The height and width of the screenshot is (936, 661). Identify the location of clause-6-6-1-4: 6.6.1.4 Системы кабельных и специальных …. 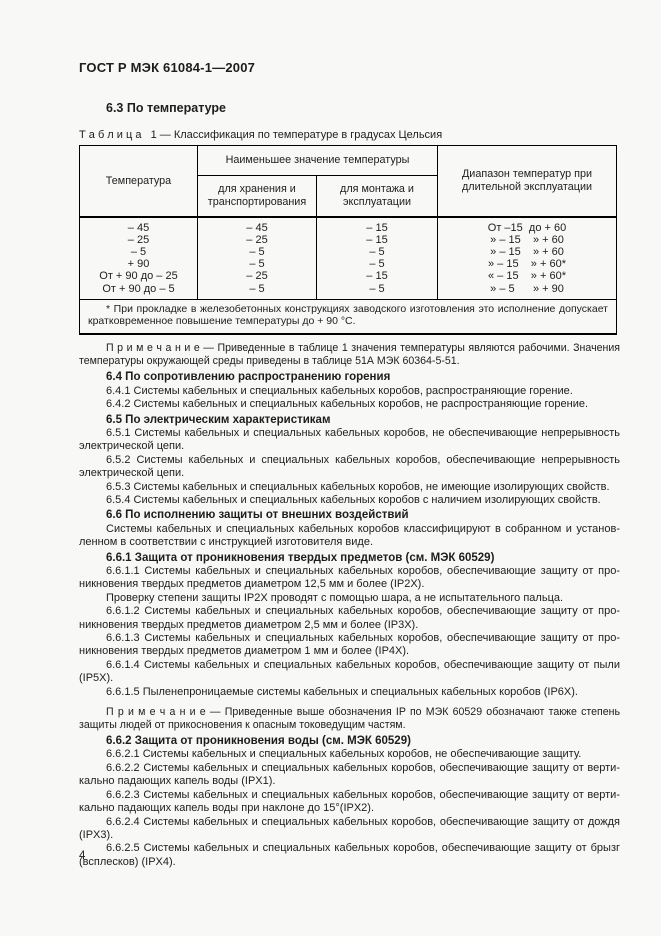
(349, 671).